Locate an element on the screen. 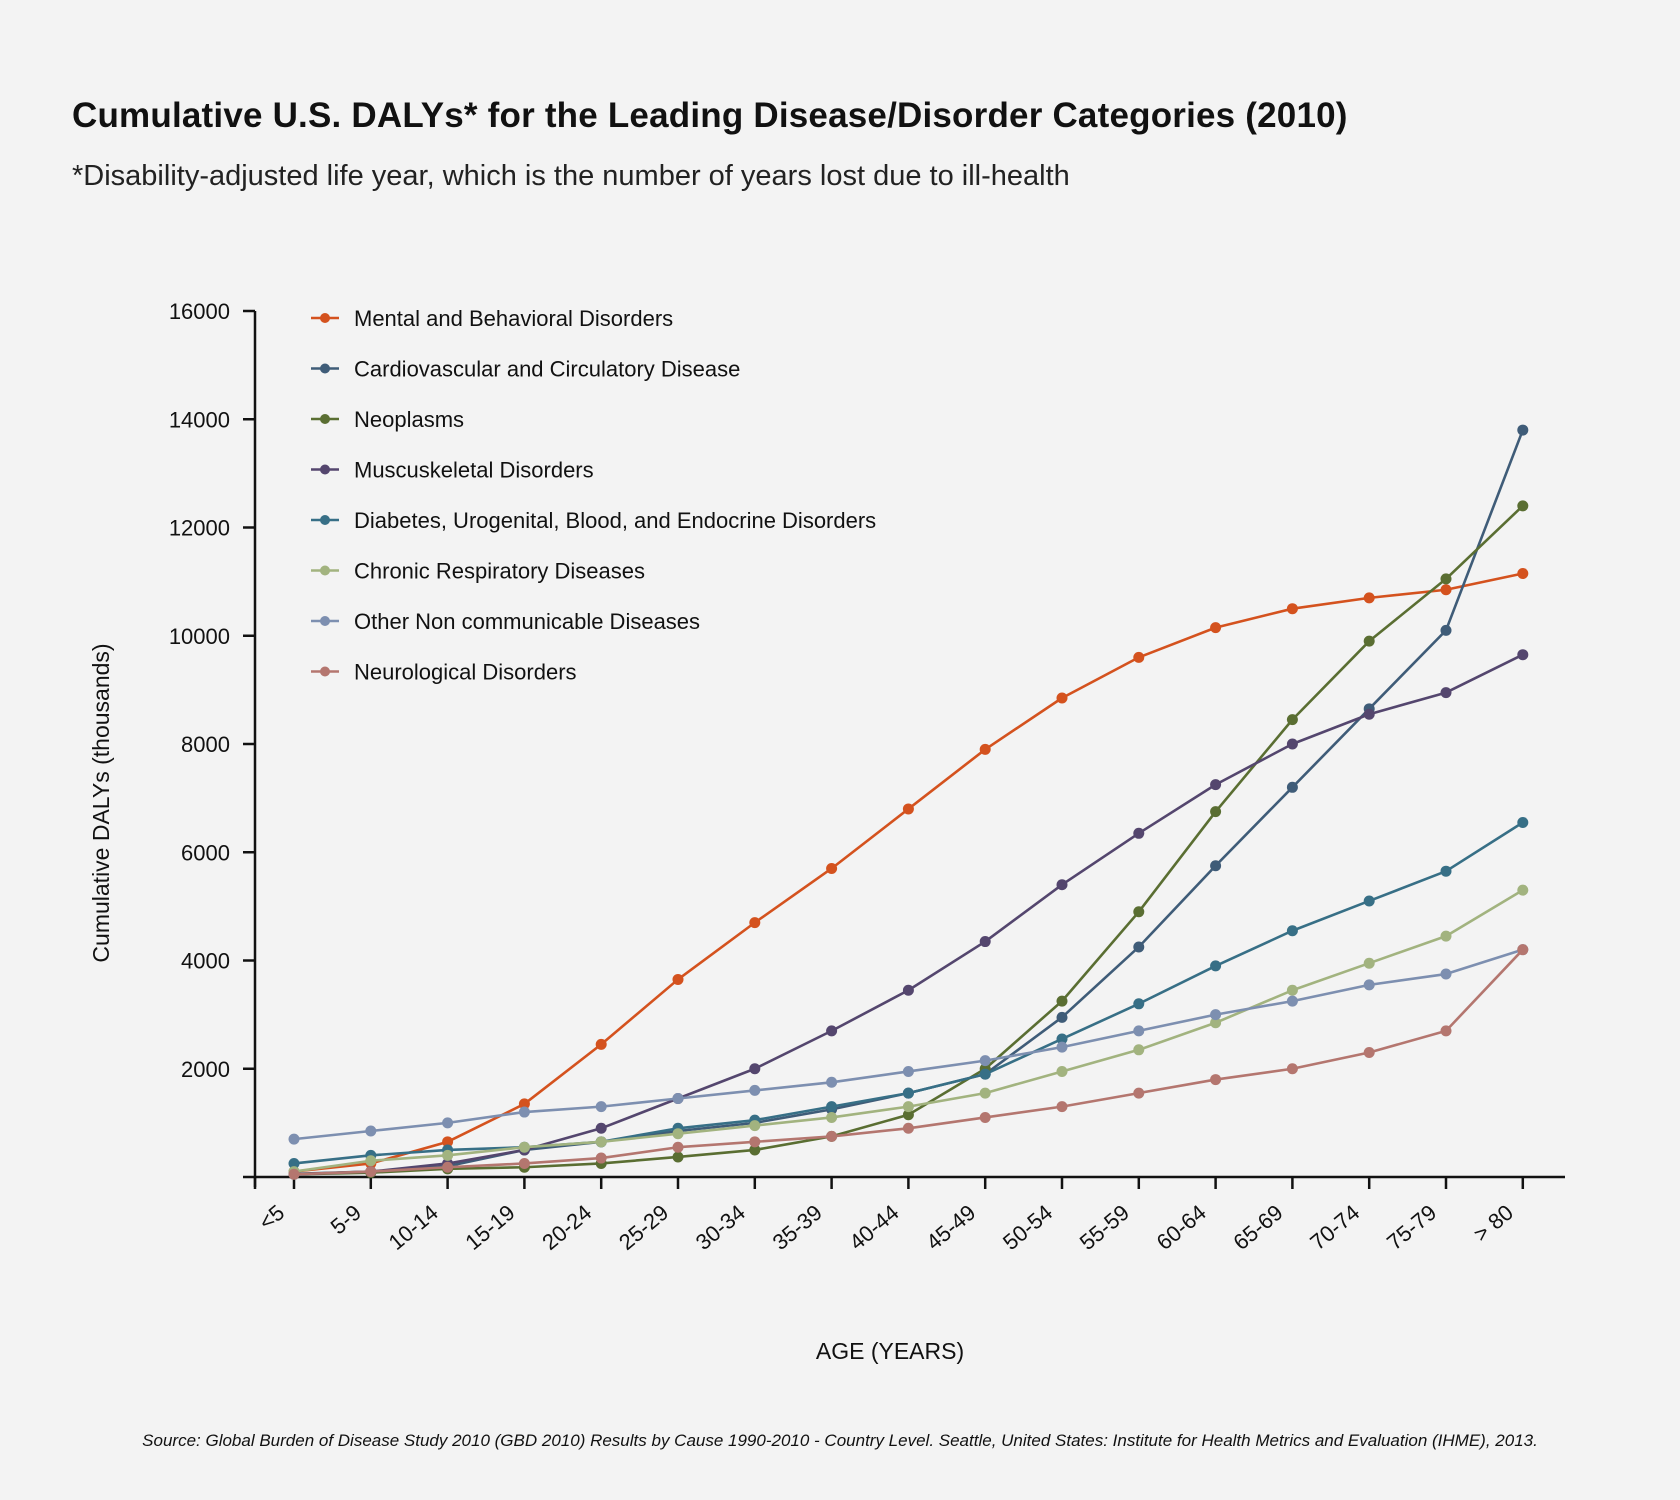 The height and width of the screenshot is (1500, 1680). y-tick-label: 4000 is located at coordinates (205, 961).